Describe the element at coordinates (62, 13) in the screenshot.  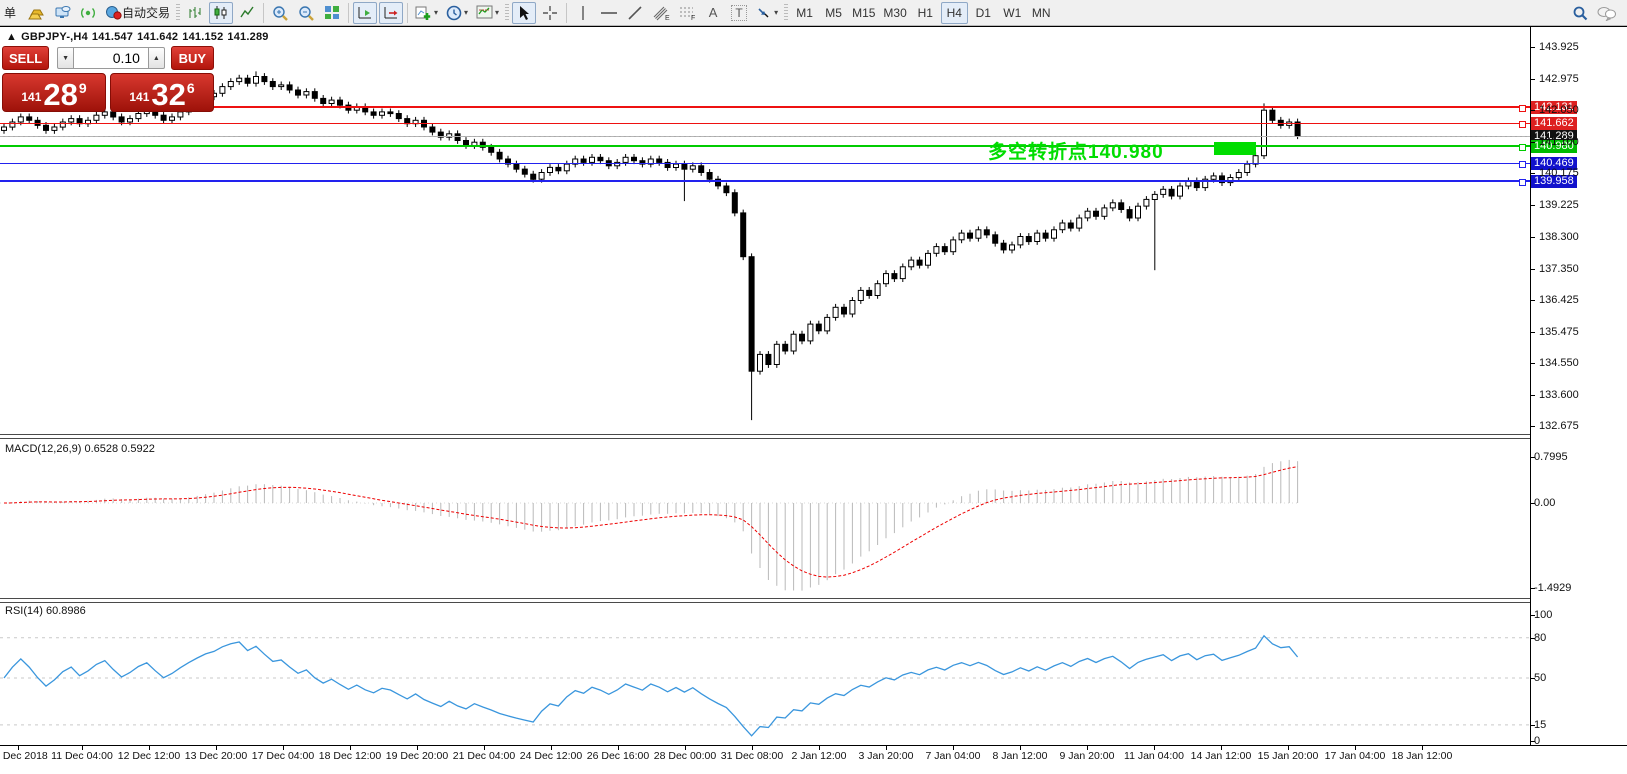
I see `cloud-history-button` at that location.